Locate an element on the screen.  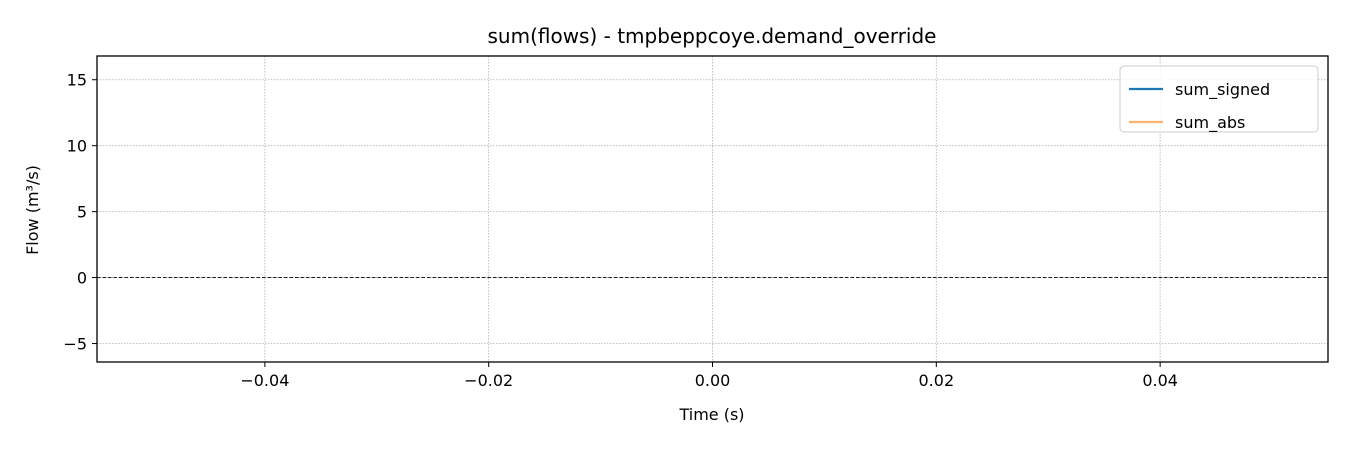
y-tick-label: 0 is located at coordinates (82, 278).